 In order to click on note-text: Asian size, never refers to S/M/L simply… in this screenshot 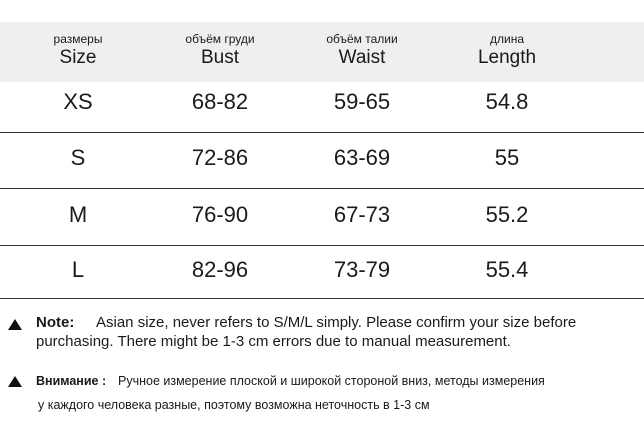, I will do `click(336, 322)`.